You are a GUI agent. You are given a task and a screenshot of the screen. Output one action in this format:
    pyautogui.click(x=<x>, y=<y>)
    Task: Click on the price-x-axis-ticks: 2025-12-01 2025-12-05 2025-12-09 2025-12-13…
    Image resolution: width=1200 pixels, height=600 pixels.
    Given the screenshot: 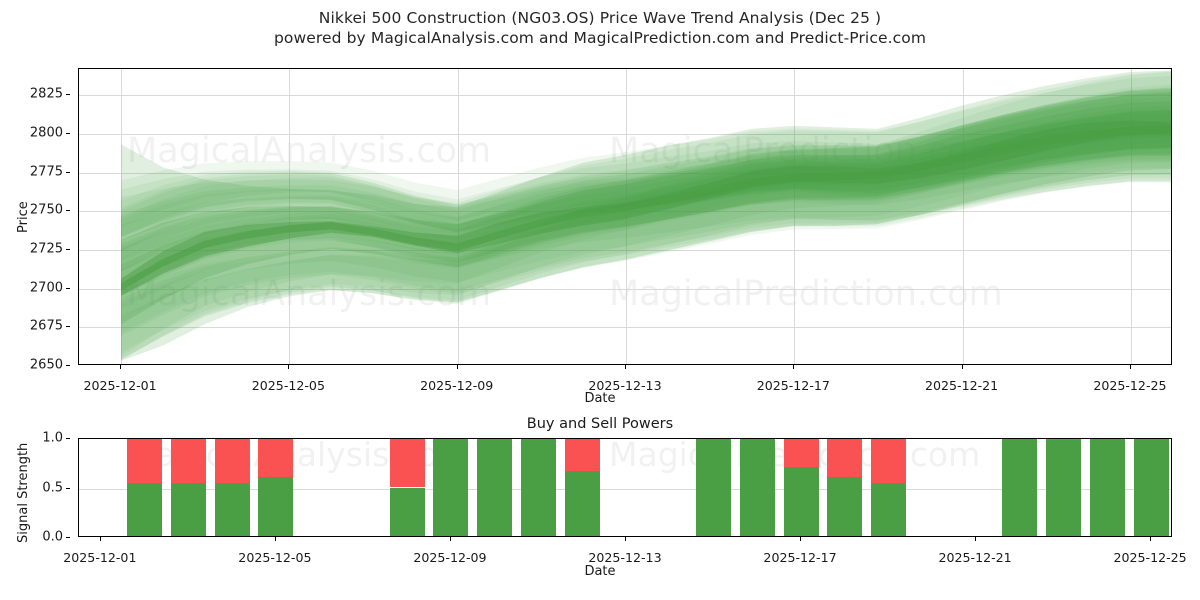 What is the action you would take?
    pyautogui.click(x=600, y=379)
    